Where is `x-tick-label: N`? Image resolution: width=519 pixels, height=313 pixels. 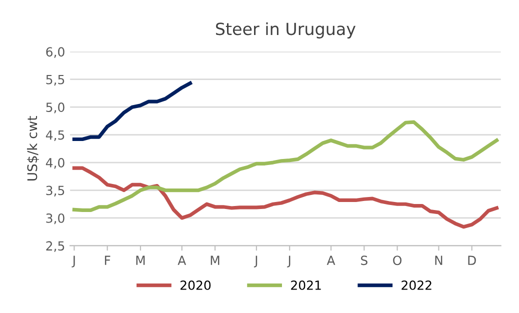
x-tick-label: N is located at coordinates (438, 260).